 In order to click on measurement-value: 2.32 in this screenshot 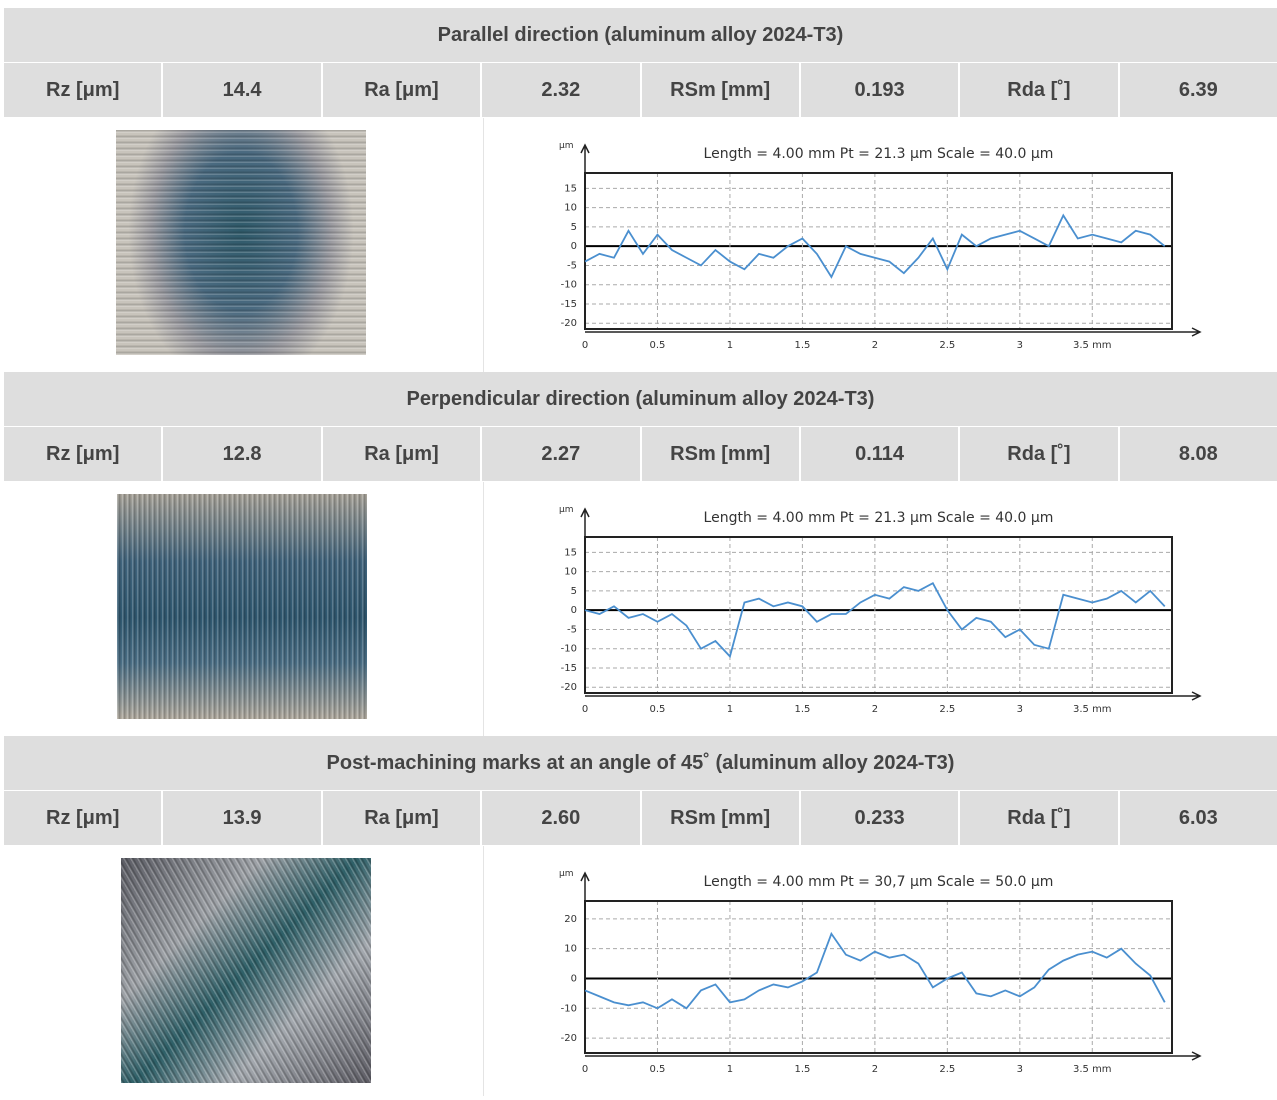, I will do `click(560, 90)`.